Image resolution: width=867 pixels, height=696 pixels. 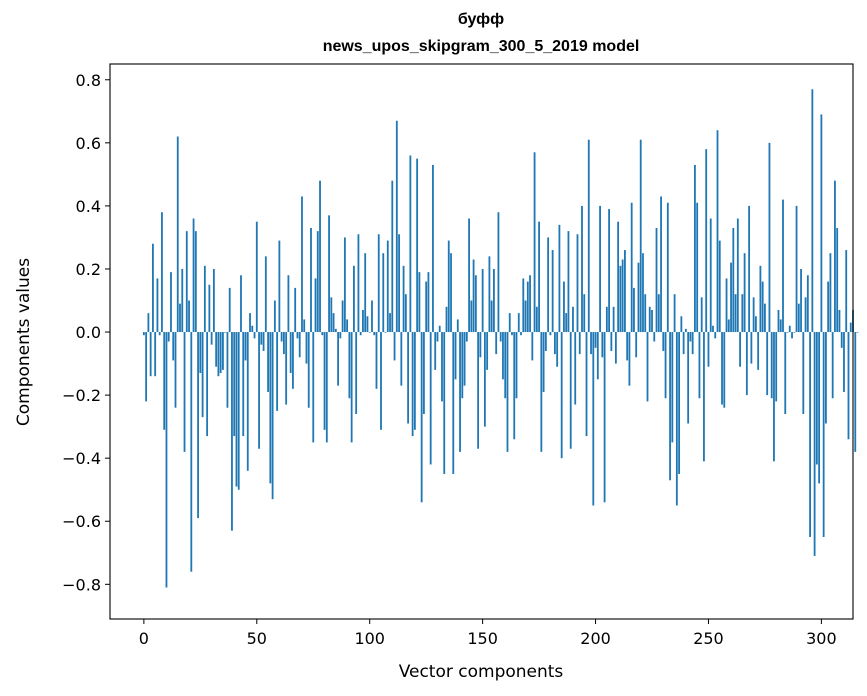 What do you see at coordinates (81, 395) in the screenshot?
I see `y-tick-label: −0.2` at bounding box center [81, 395].